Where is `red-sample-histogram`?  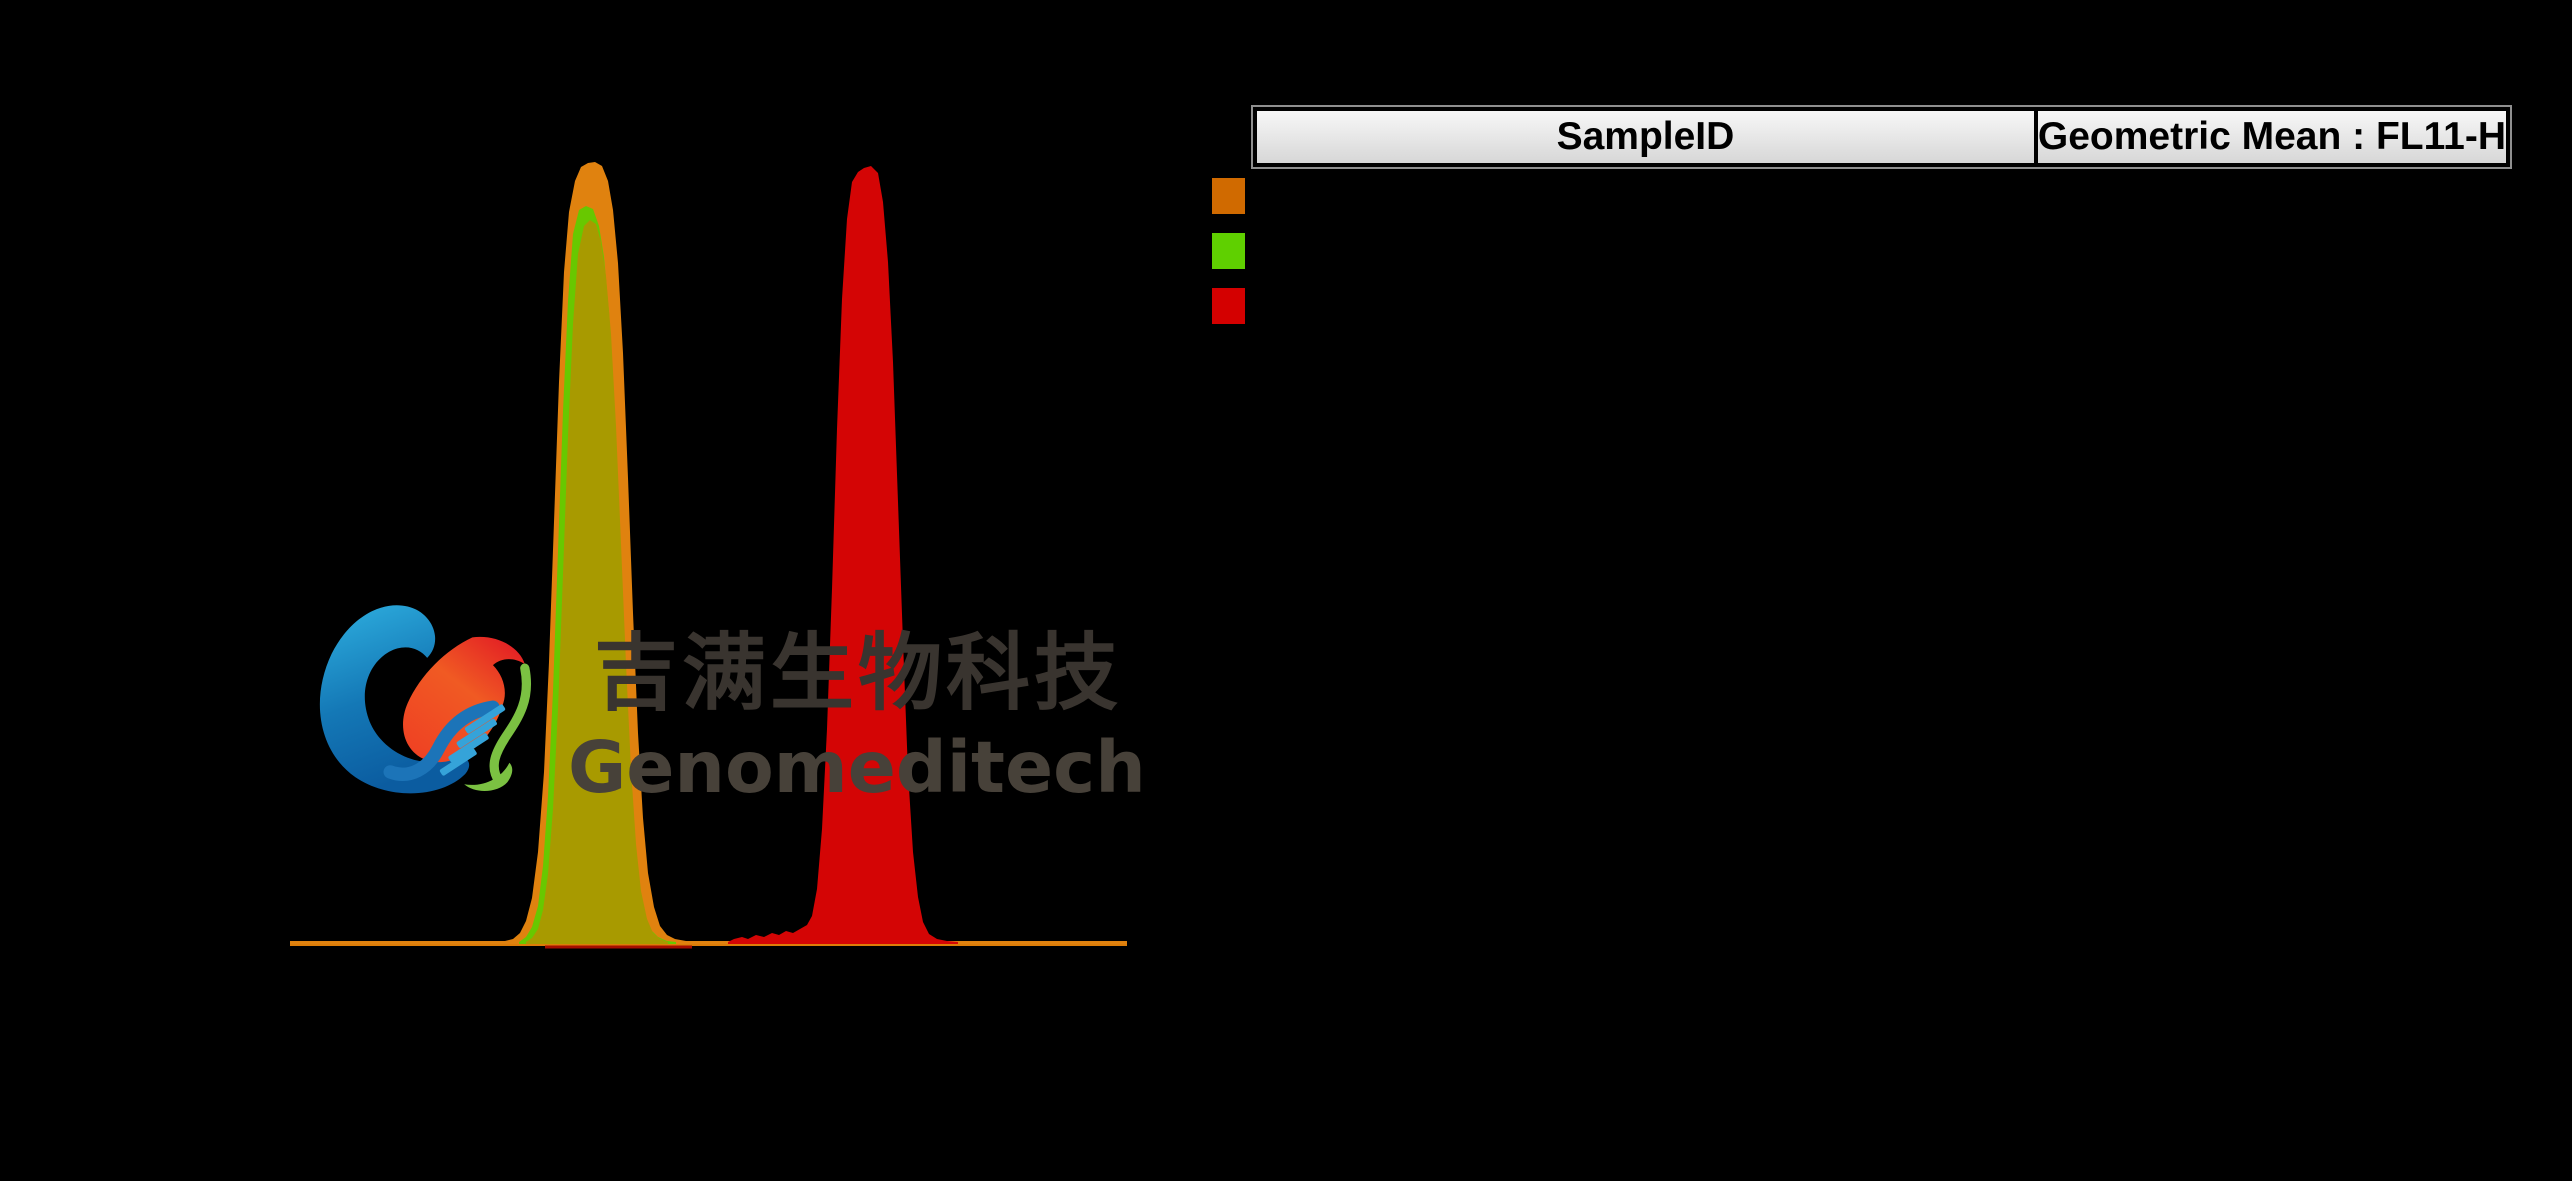
red-sample-histogram is located at coordinates (843, 555).